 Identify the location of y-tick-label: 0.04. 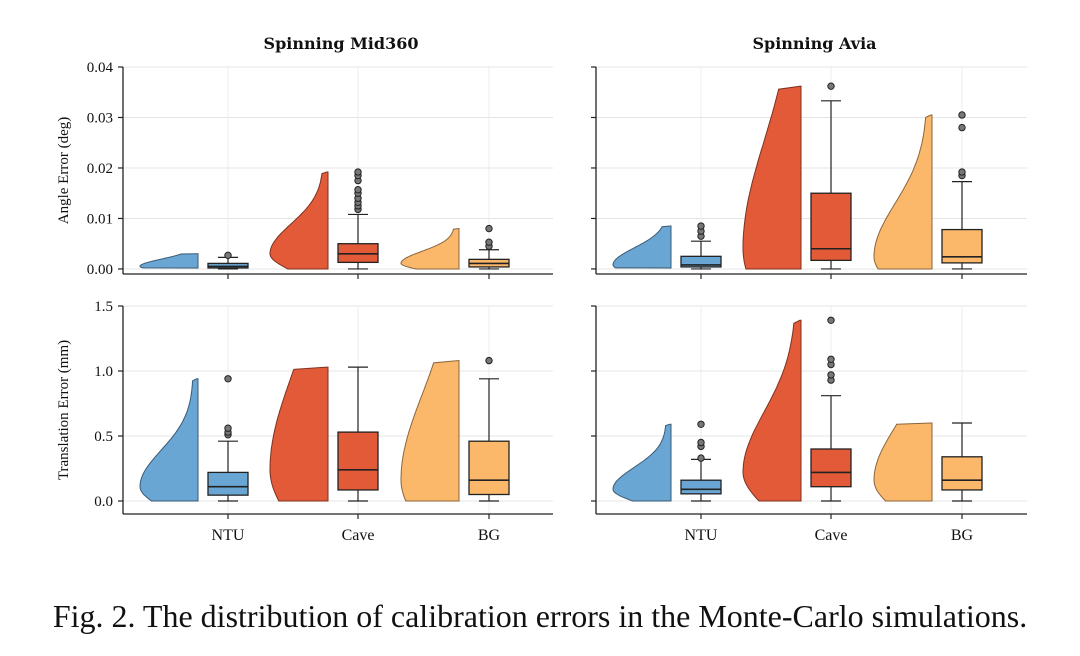
(100, 68).